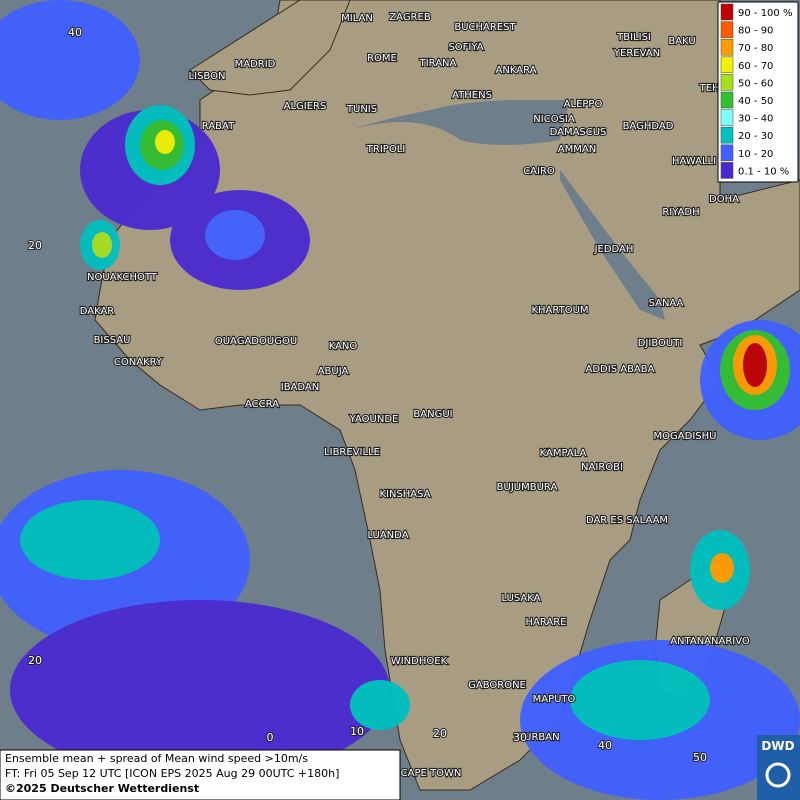 The width and height of the screenshot is (800, 800). What do you see at coordinates (648, 126) in the screenshot?
I see `city-label: BAGHDAD` at bounding box center [648, 126].